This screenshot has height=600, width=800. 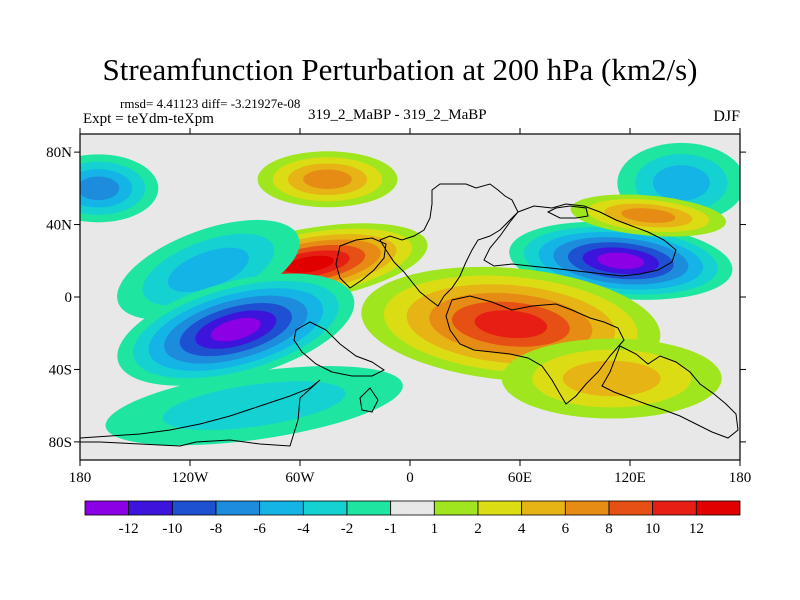 What do you see at coordinates (59, 153) in the screenshot?
I see `y-tick-label: 80N` at bounding box center [59, 153].